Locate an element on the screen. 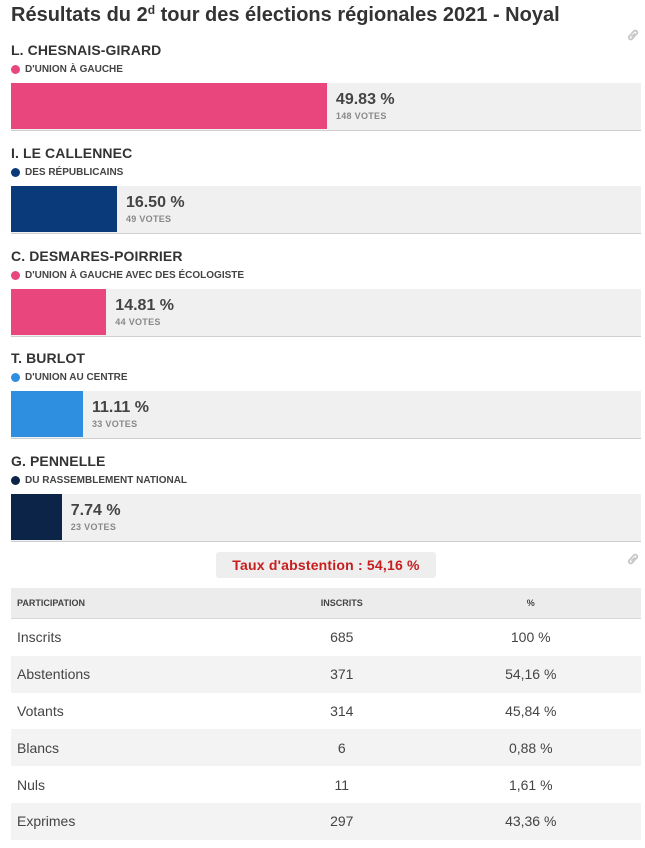 The width and height of the screenshot is (645, 848). bar-label: 7.74 % 23 VOTES is located at coordinates (96, 517).